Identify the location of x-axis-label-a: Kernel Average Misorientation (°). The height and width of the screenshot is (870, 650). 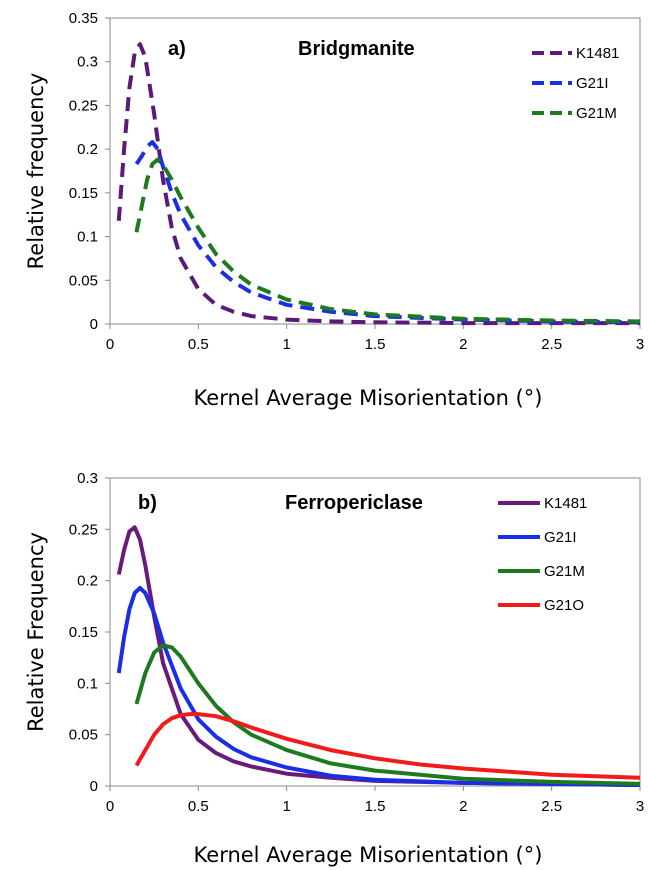
(368, 398).